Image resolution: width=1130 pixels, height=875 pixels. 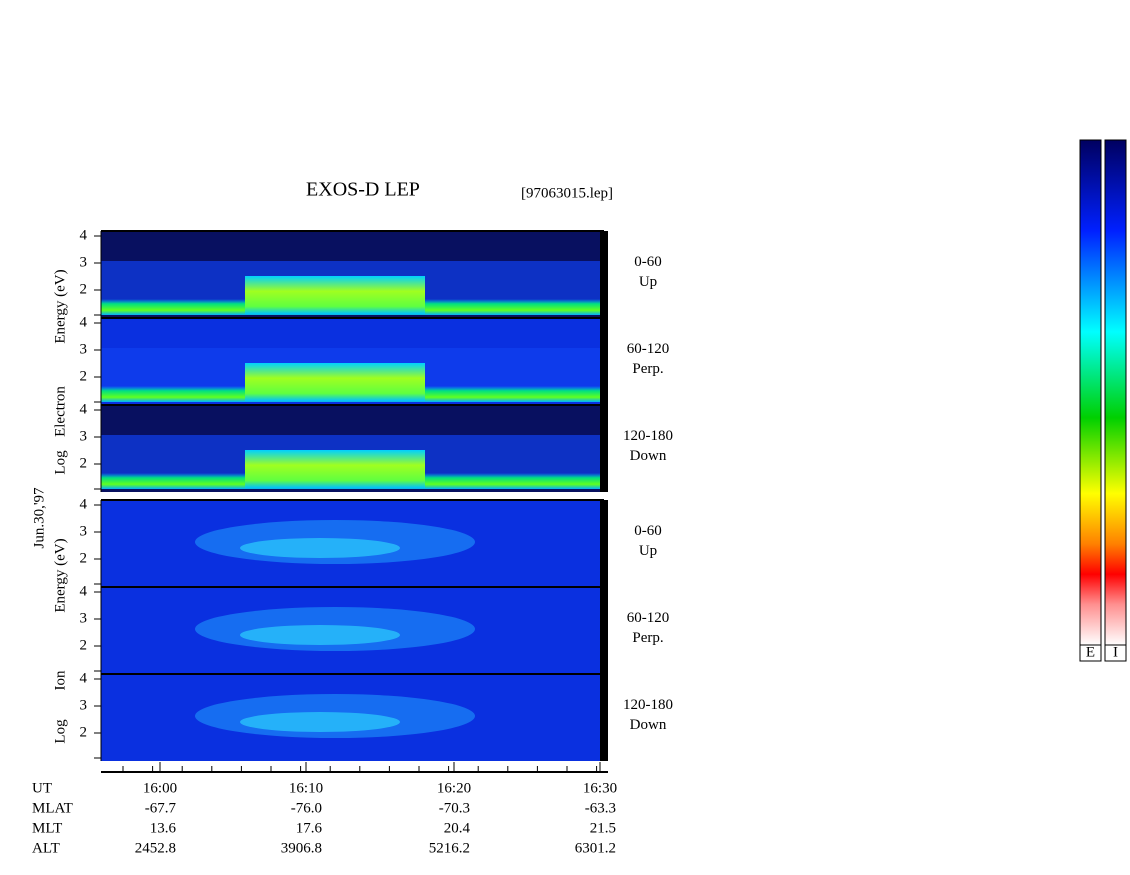 What do you see at coordinates (39, 518) in the screenshot?
I see `date: Jun.30,'97` at bounding box center [39, 518].